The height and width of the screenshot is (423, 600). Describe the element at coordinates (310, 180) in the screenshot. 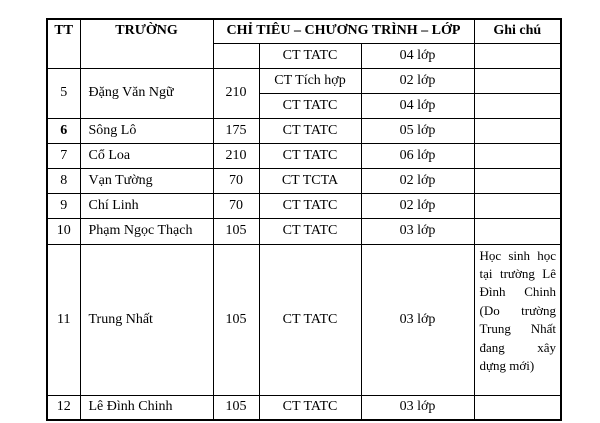

I see `cell-program: CT TCTA` at that location.